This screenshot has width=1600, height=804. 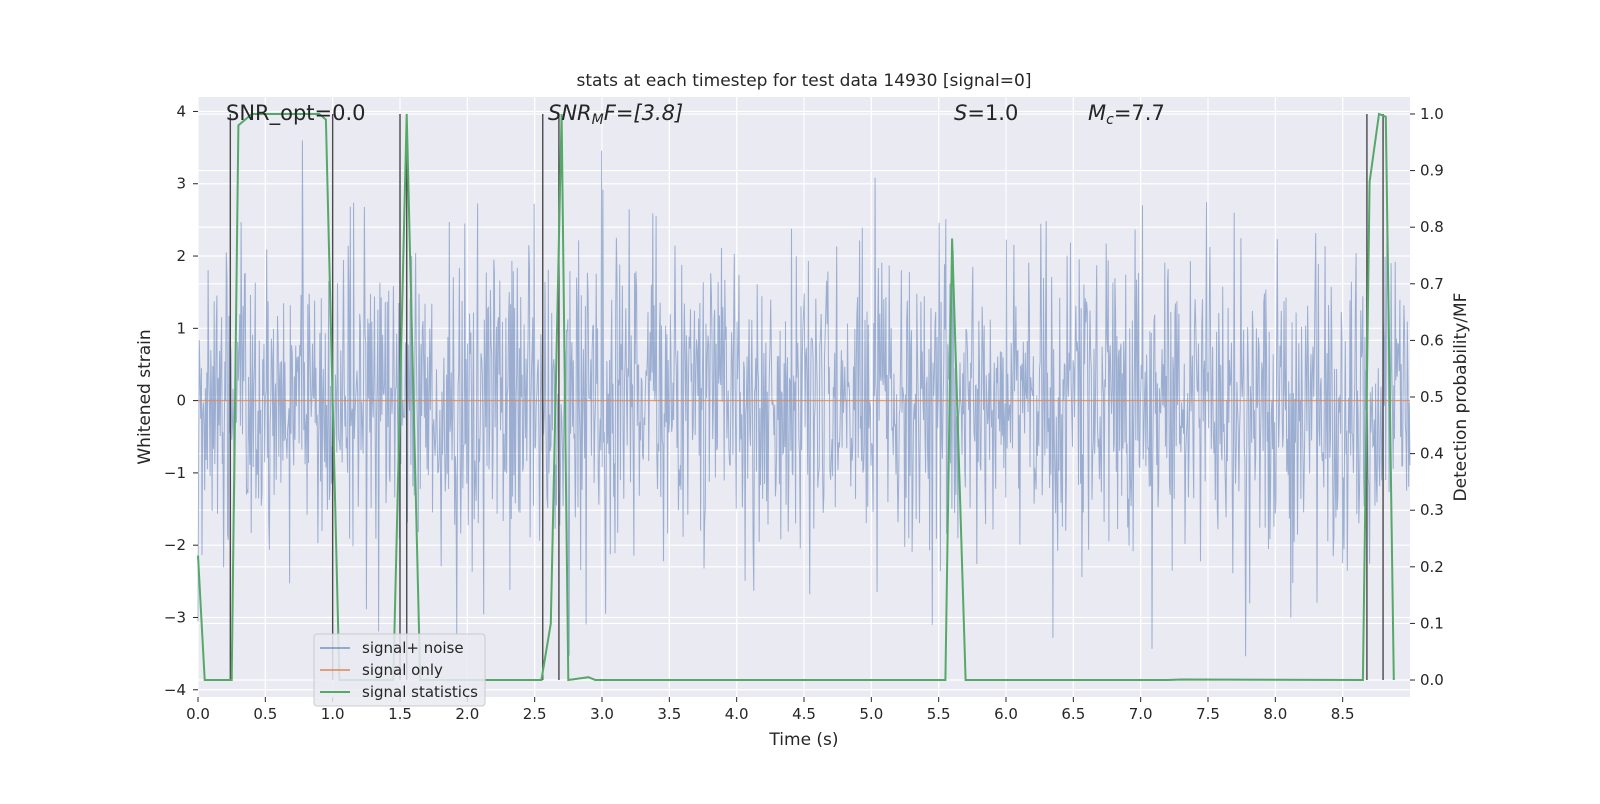 What do you see at coordinates (1275, 714) in the screenshot?
I see `x-tick-label-16: 8.0` at bounding box center [1275, 714].